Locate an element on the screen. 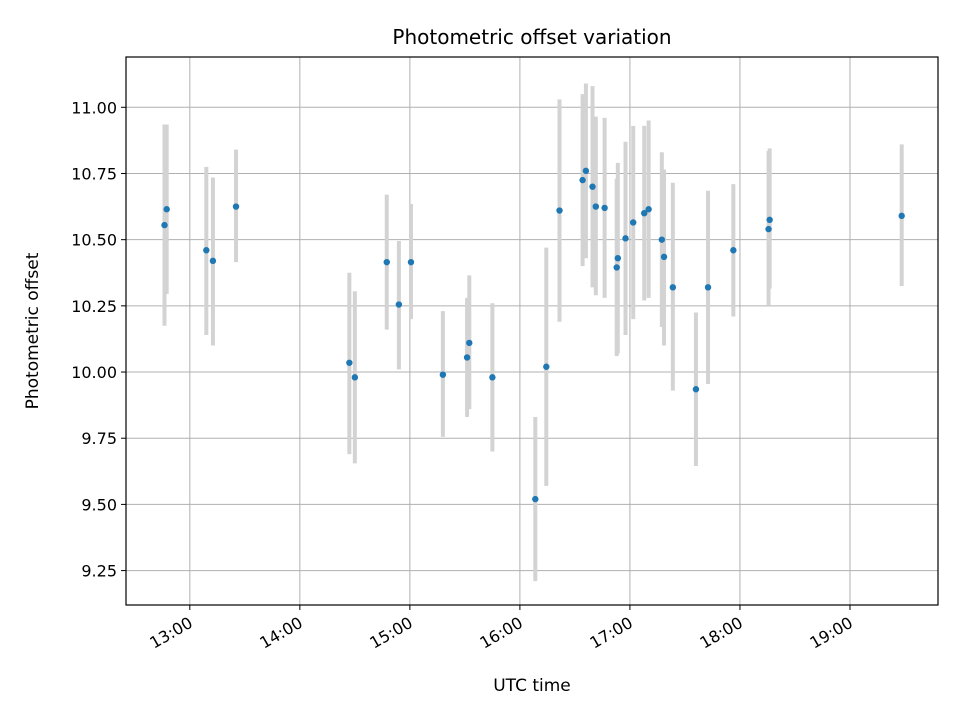 The height and width of the screenshot is (720, 960). y-axis-ticks: 9.25 9.50 9.75 10.00 10.25 10.50 10.75 11.00 is located at coordinates (98, 339).